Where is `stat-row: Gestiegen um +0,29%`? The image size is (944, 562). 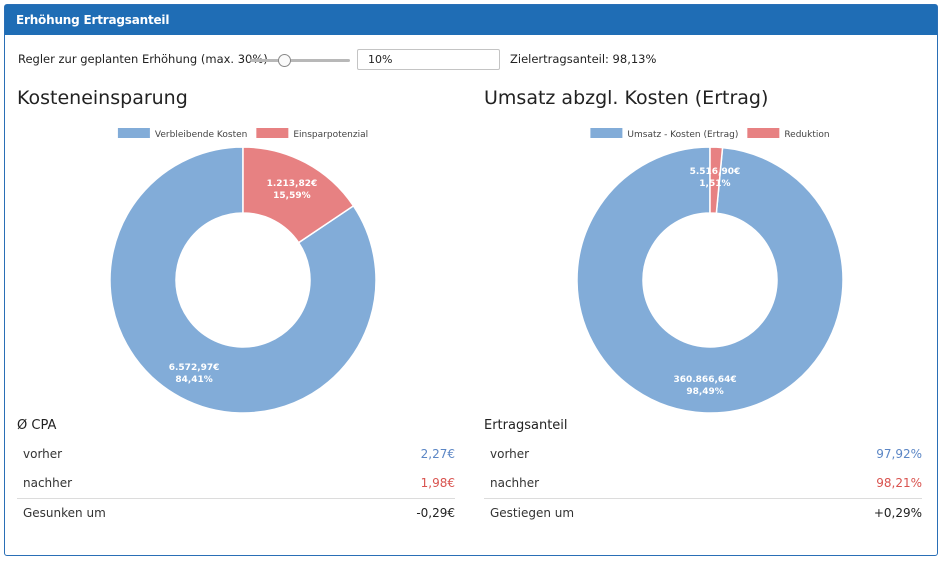 stat-row: Gestiegen um +0,29% is located at coordinates (703, 513).